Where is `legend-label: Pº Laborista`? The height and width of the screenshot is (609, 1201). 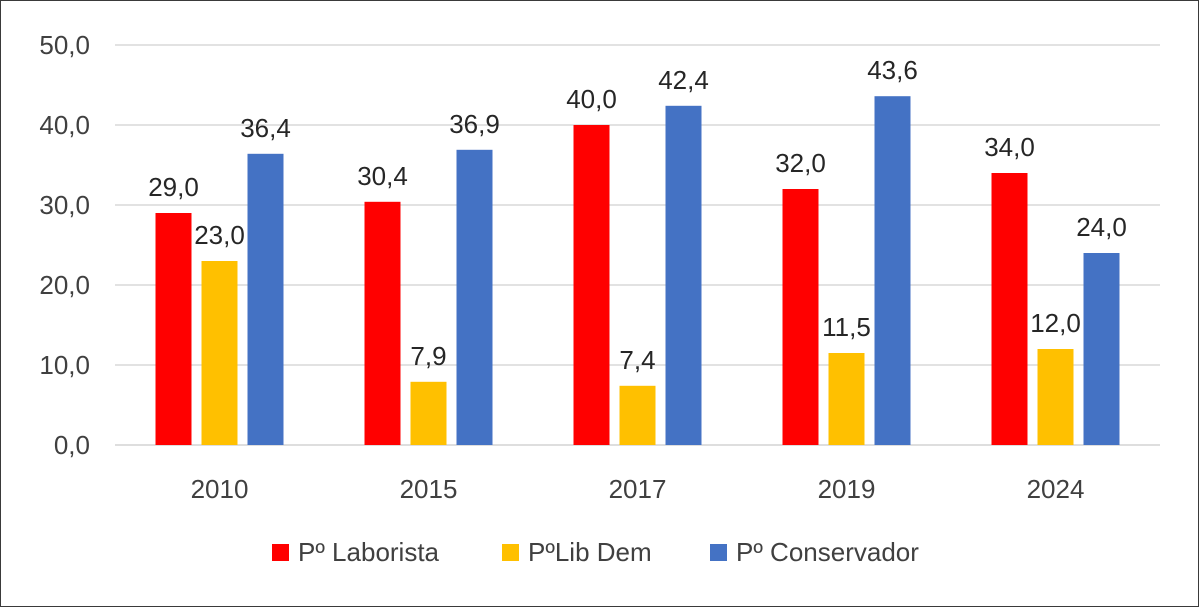
legend-label: Pº Laborista is located at coordinates (369, 552).